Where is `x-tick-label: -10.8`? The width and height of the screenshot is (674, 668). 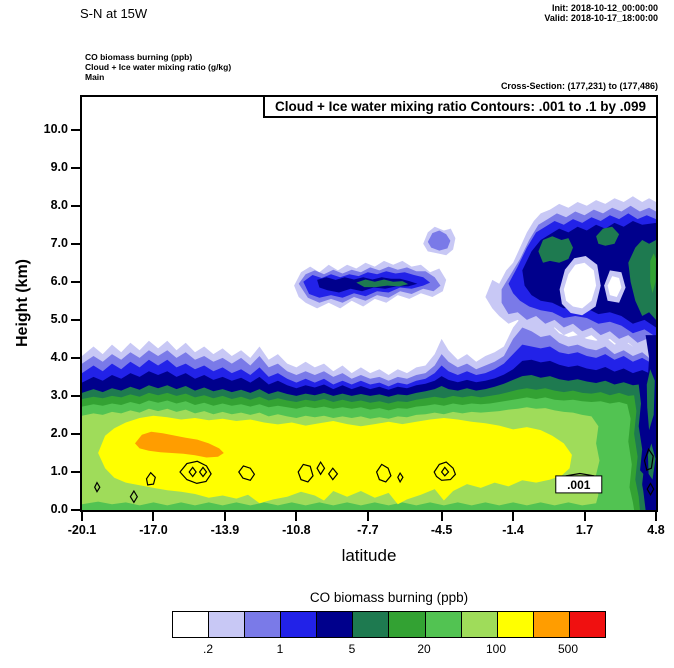
x-tick-label: -10.8 is located at coordinates (296, 530).